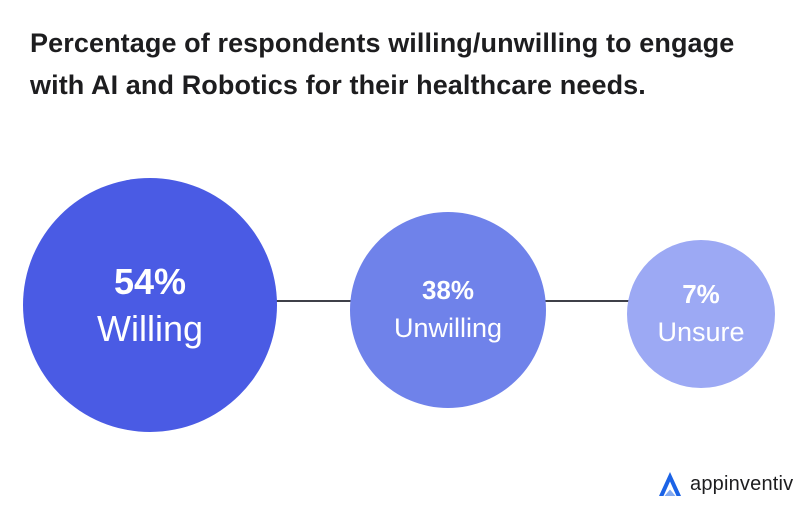  Describe the element at coordinates (448, 310) in the screenshot. I see `bubble-unwilling: 38% Unwilling` at that location.